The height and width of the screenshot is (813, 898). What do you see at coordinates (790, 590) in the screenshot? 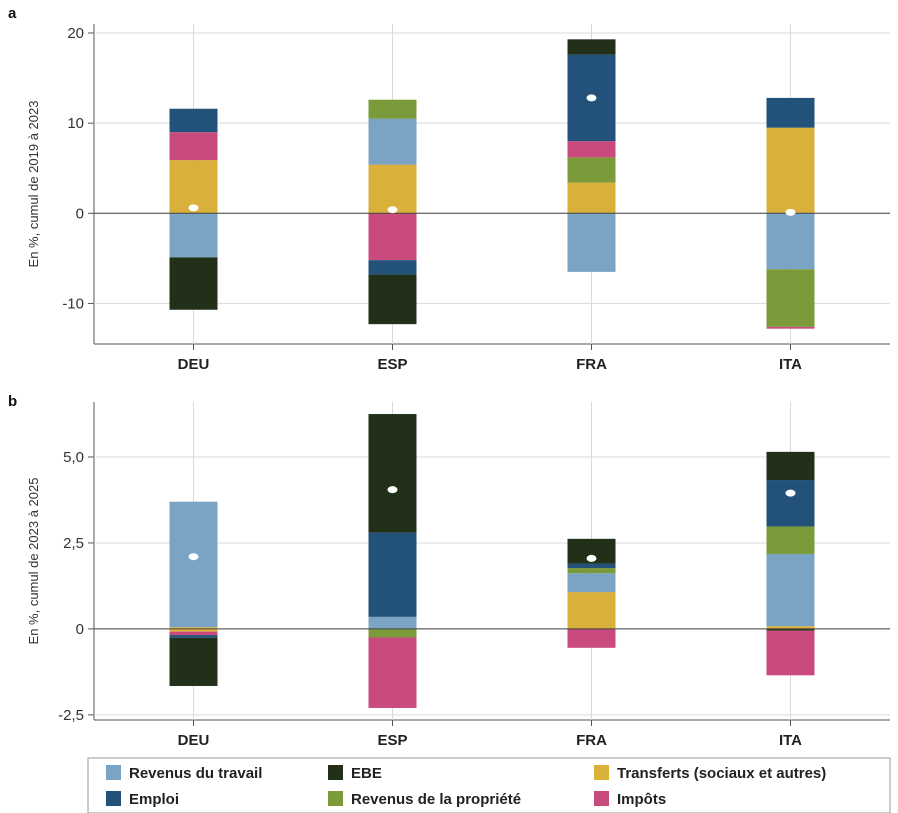
I see `panel-b-bar-ita-revenus-travail` at bounding box center [790, 590].